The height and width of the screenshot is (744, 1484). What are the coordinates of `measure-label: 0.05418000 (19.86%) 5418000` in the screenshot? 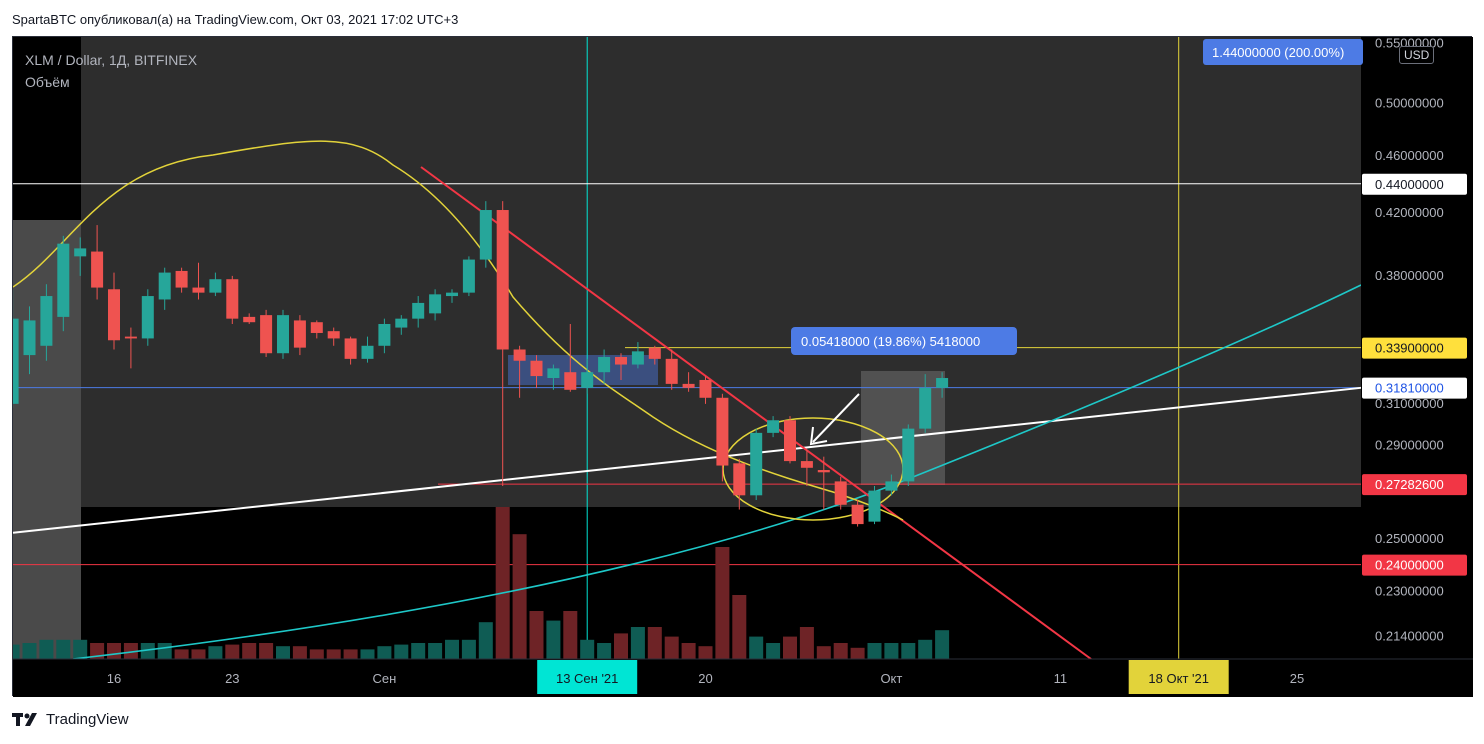 It's located at (890, 341).